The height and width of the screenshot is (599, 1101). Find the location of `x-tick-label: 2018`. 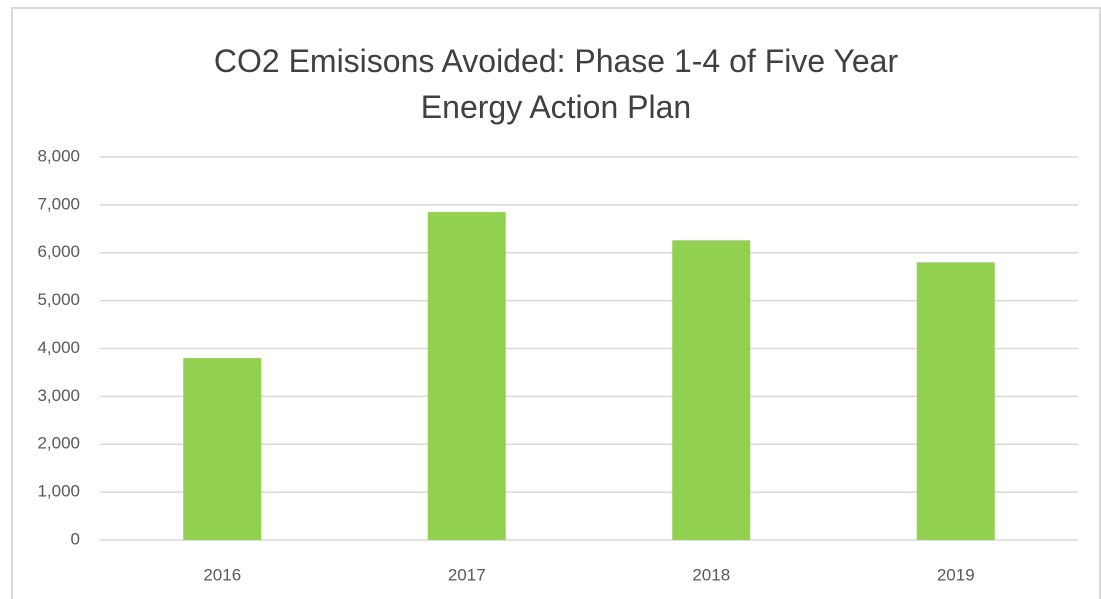

x-tick-label: 2018 is located at coordinates (711, 574).